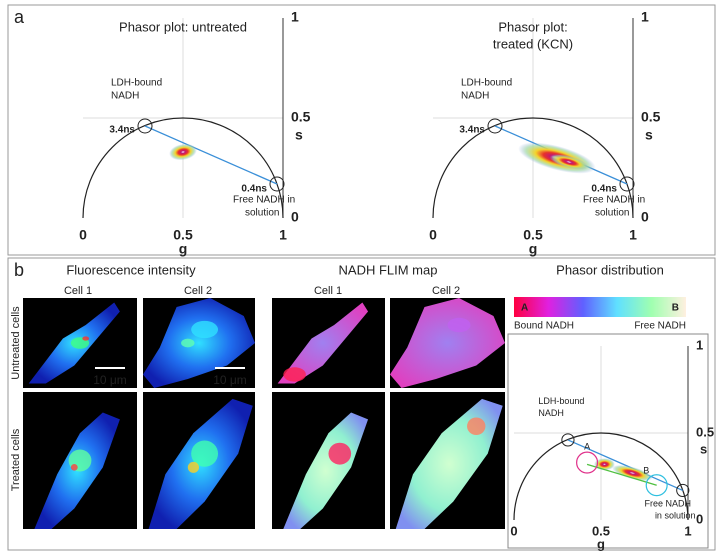 The height and width of the screenshot is (555, 723). I want to click on colorbar, so click(600, 307).